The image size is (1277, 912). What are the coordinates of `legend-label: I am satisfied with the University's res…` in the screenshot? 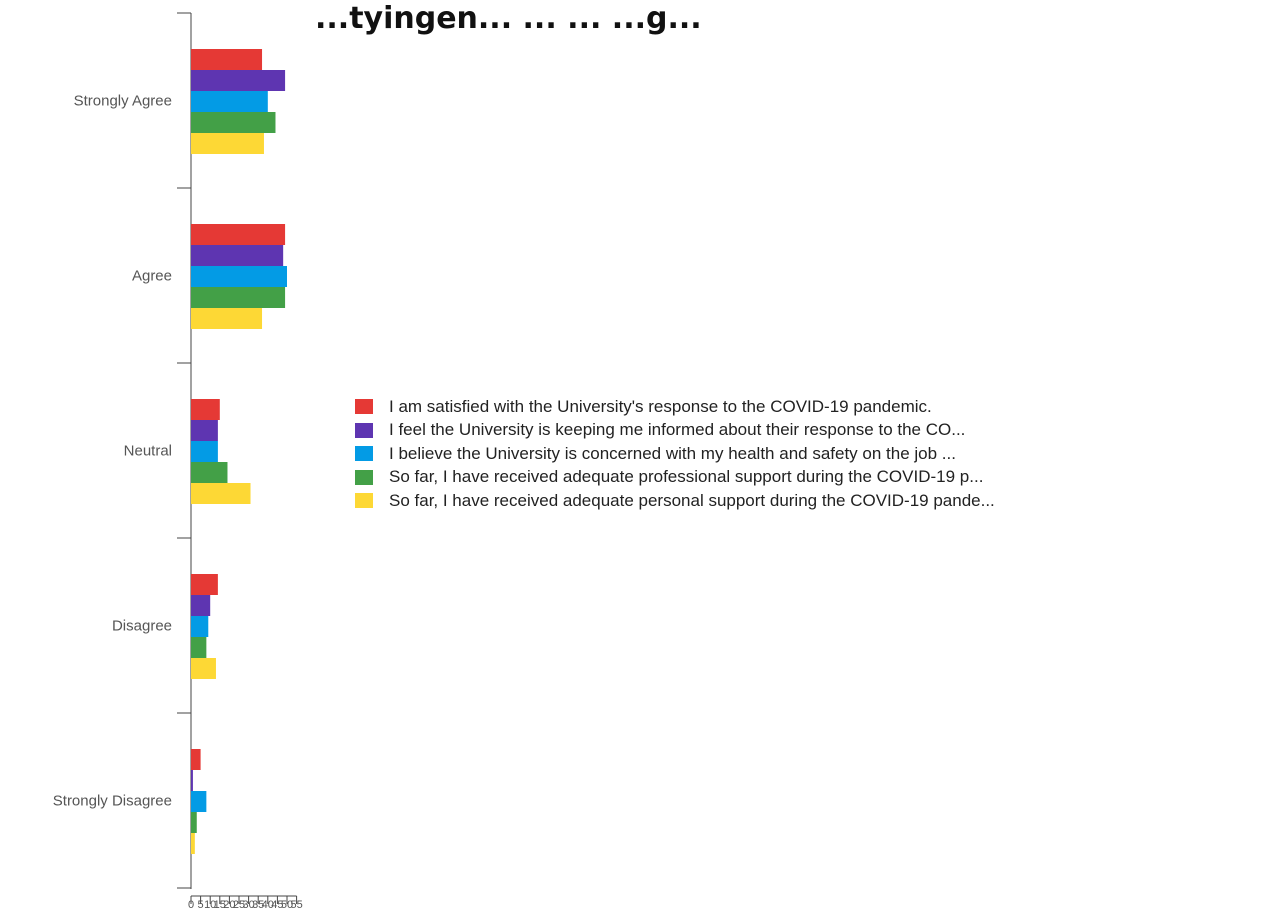 It's located at (660, 406).